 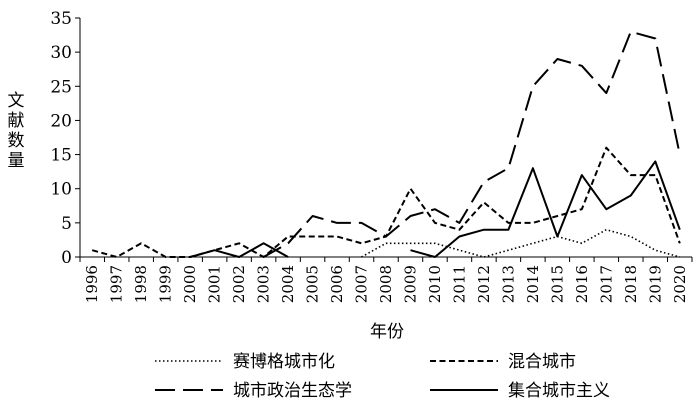 I want to click on x-tick-label: 2007, so click(x=362, y=284).